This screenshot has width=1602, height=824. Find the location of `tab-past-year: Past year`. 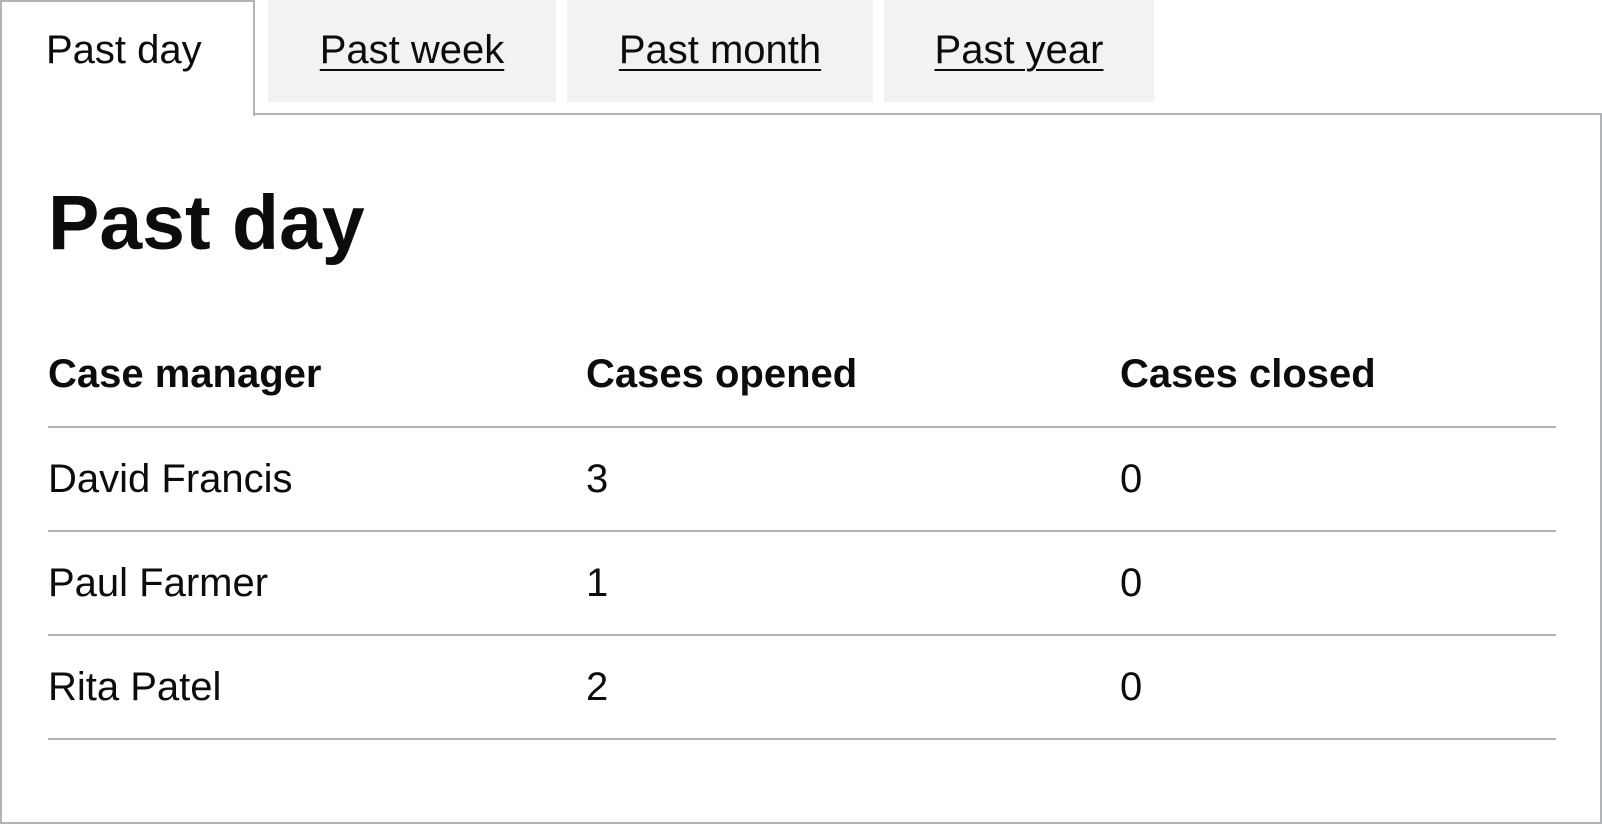

tab-past-year: Past year is located at coordinates (1019, 51).